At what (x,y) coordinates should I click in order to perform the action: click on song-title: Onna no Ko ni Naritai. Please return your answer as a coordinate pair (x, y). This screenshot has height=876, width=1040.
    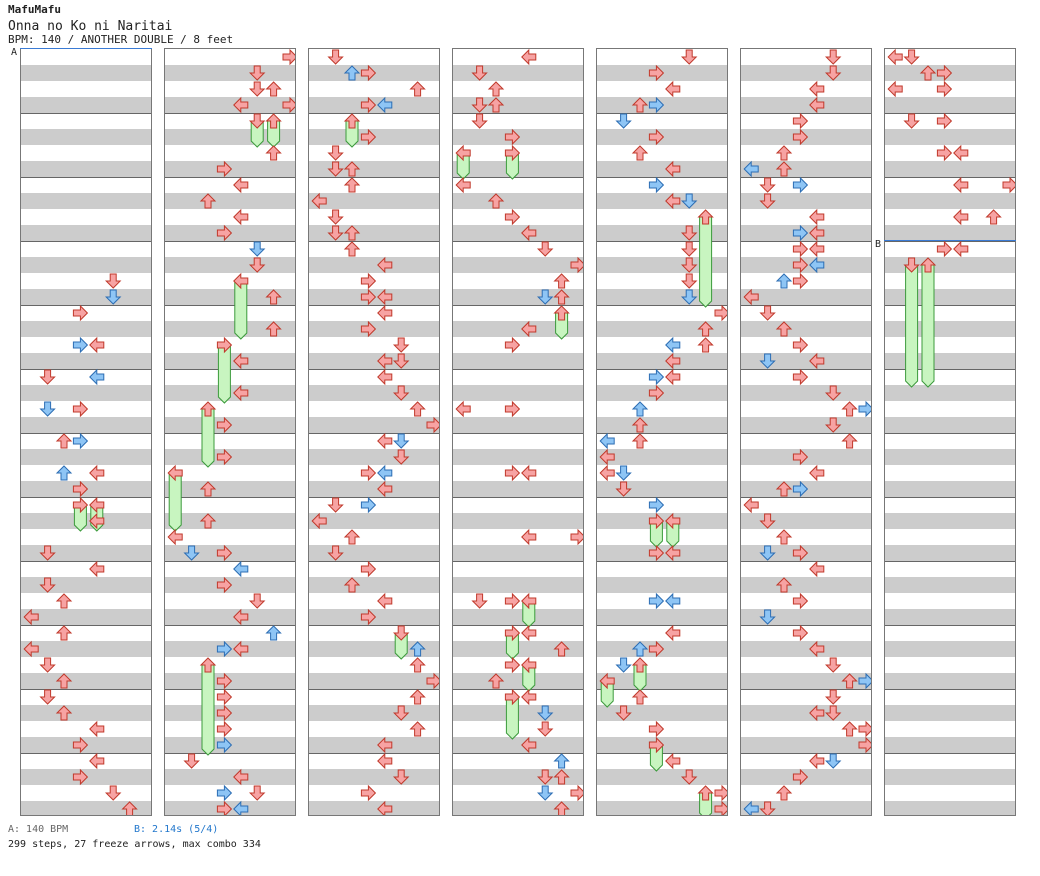
    Looking at the image, I should click on (90, 26).